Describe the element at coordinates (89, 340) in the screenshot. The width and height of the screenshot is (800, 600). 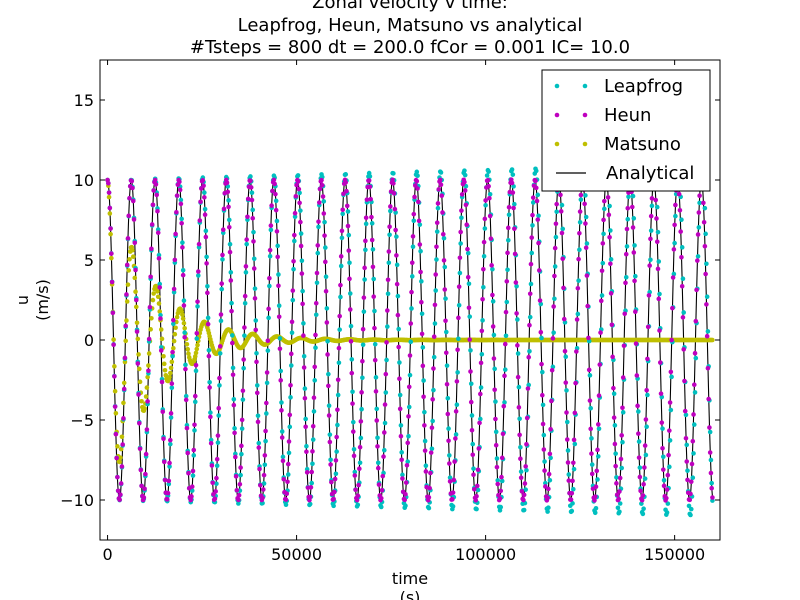
I see `y-tick-label: 0` at that location.